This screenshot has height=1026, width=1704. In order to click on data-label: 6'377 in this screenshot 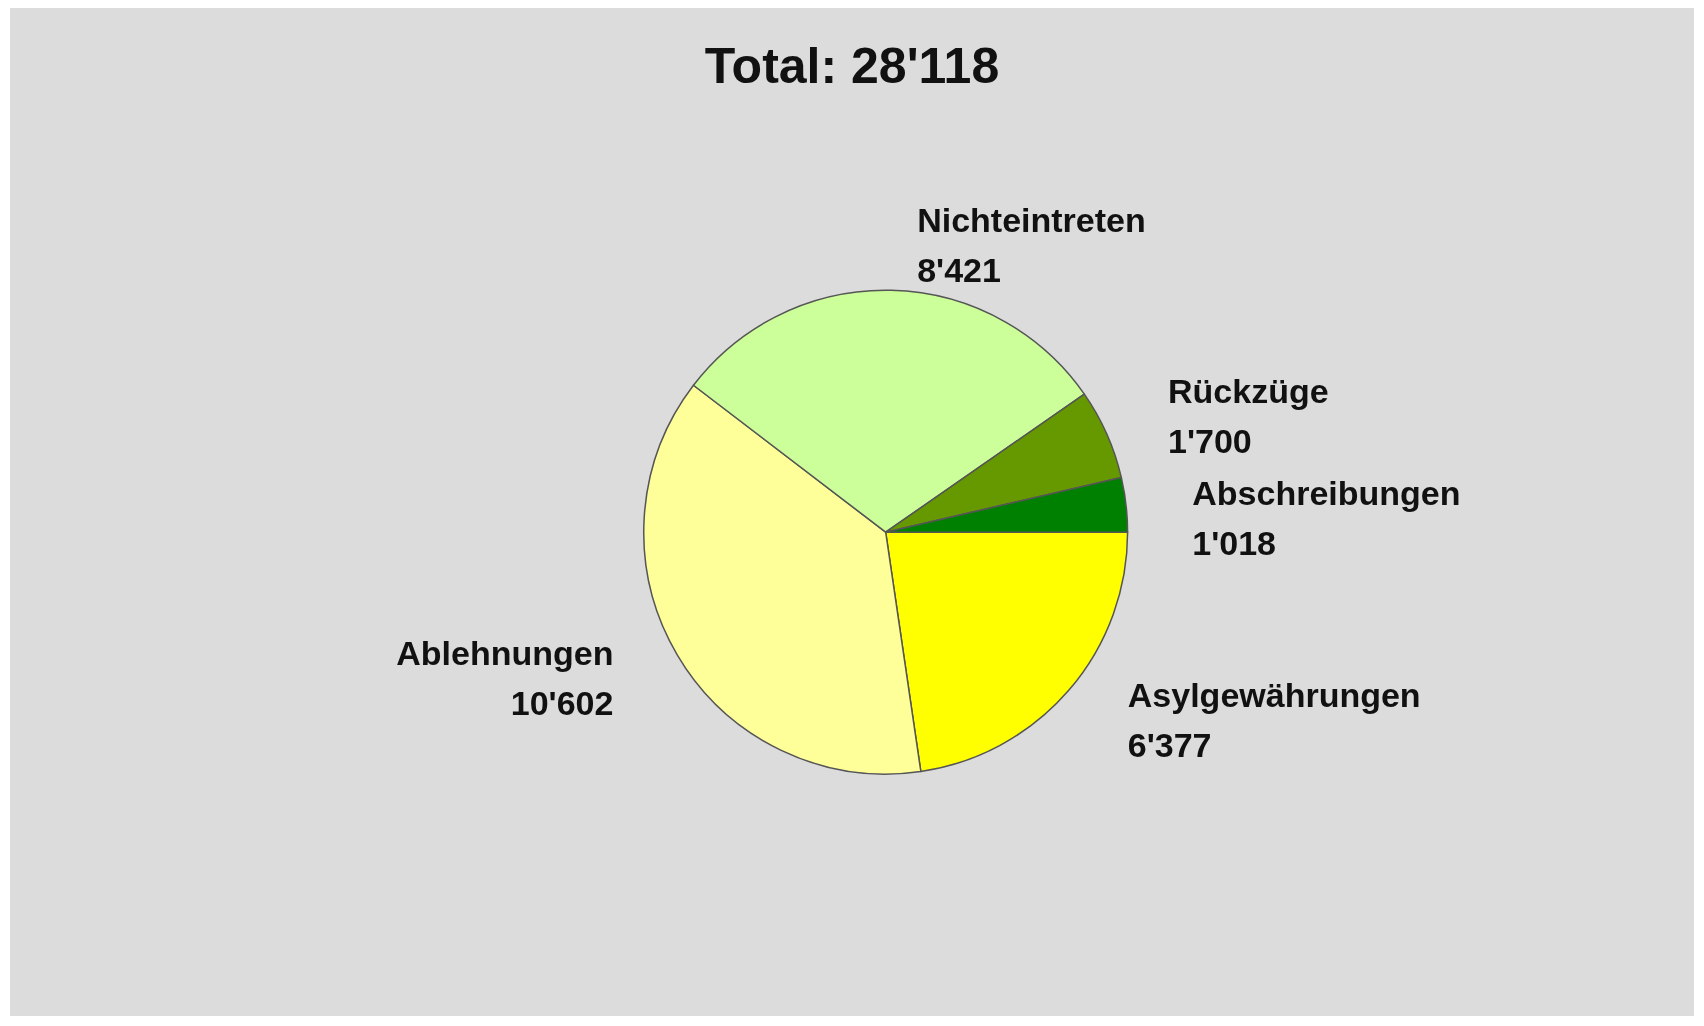, I will do `click(1169, 744)`.